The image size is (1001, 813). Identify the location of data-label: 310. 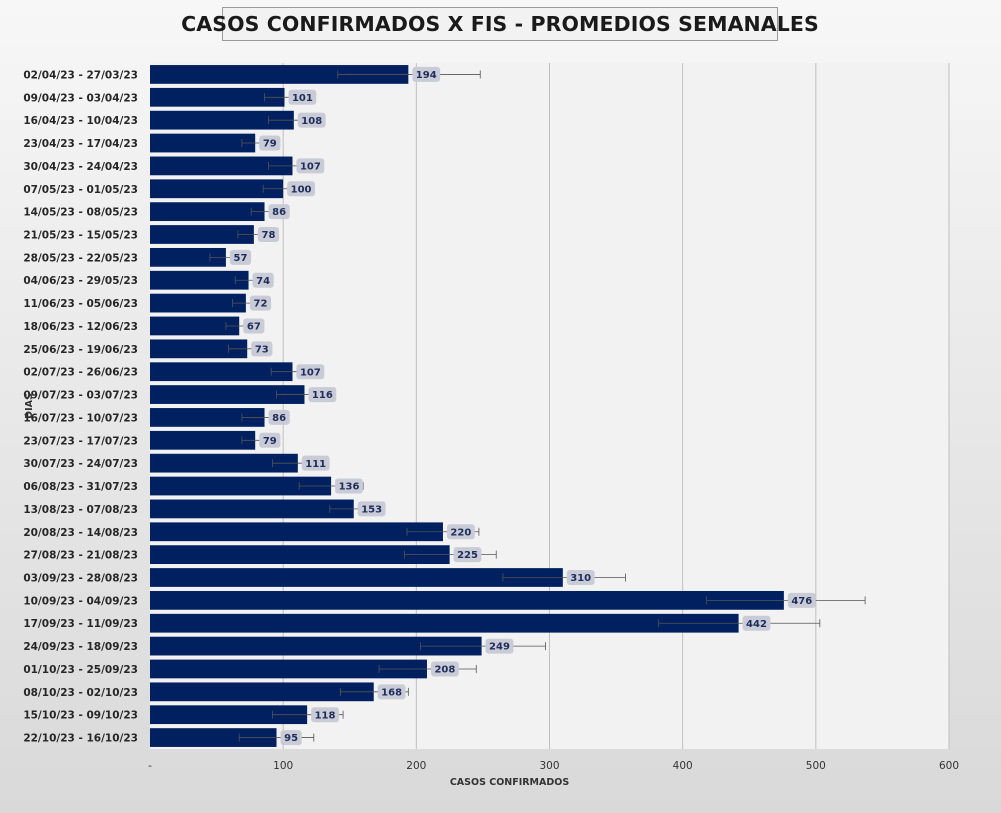
(580, 578).